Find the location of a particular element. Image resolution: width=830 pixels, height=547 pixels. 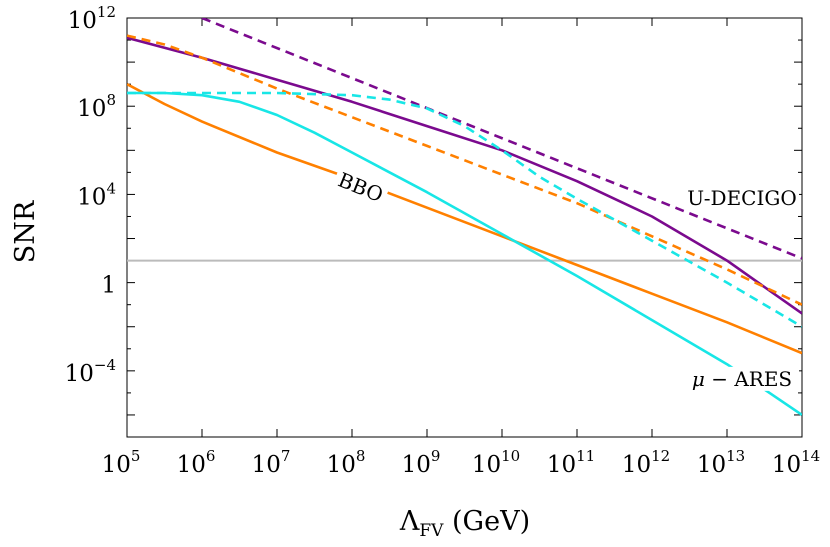

tick-exponent: 7 is located at coordinates (286, 456).